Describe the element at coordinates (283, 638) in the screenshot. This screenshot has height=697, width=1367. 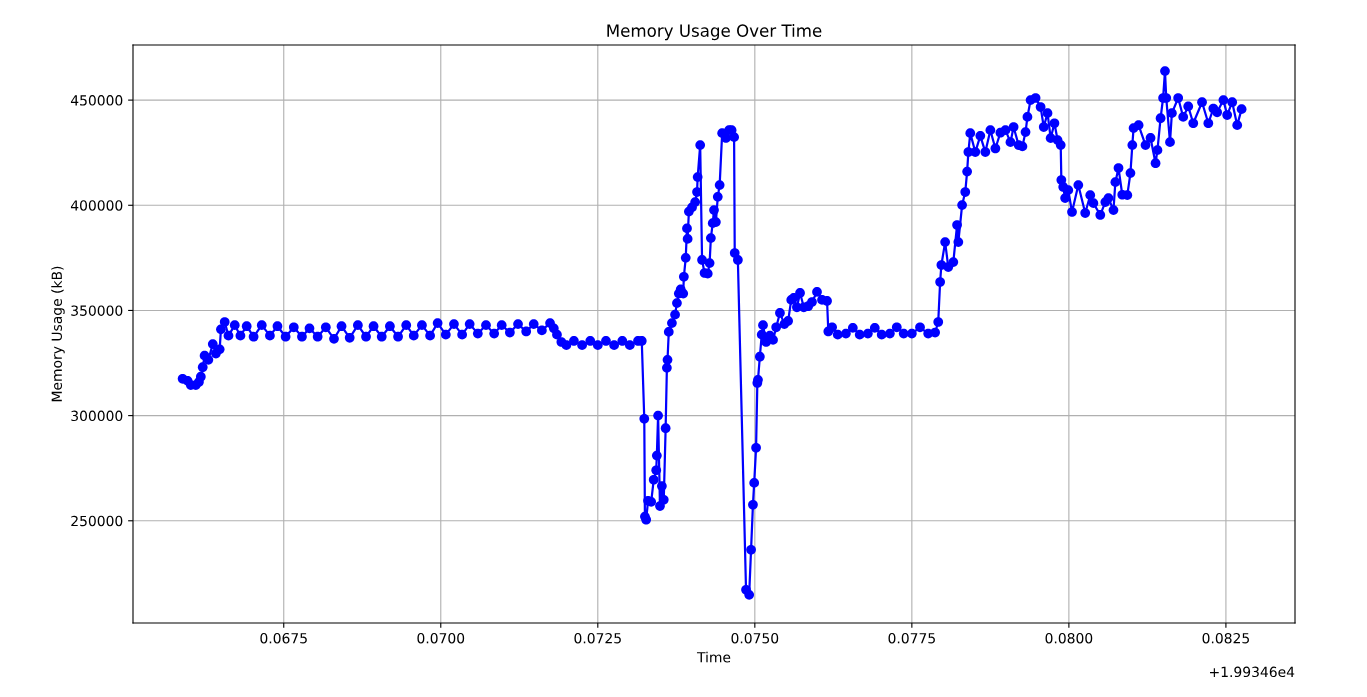
I see `x-tick-label: 0.0675` at that location.